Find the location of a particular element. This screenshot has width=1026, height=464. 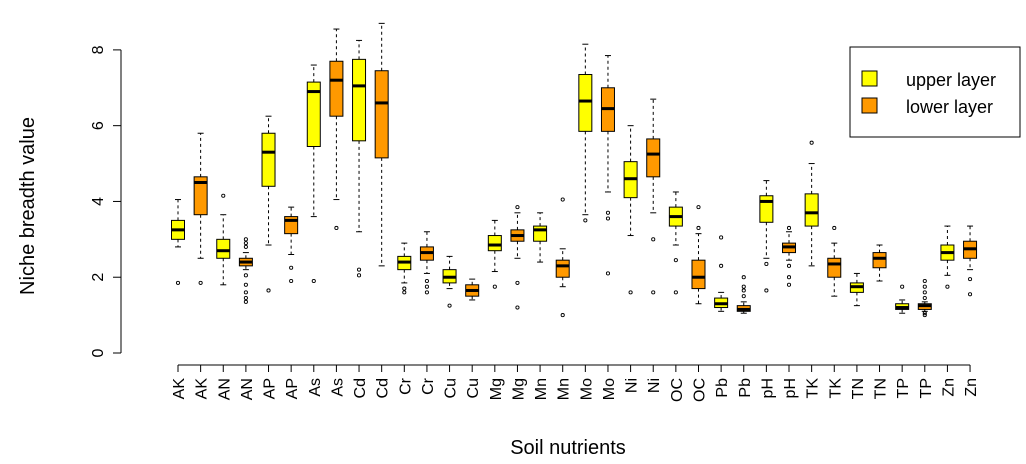

box-AK-lower is located at coordinates (200, 208).